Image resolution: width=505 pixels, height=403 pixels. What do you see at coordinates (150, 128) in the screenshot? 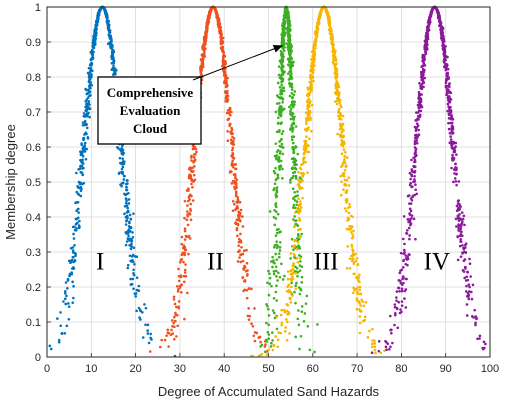
I see `annotation-line-3: Cloud` at bounding box center [150, 128].